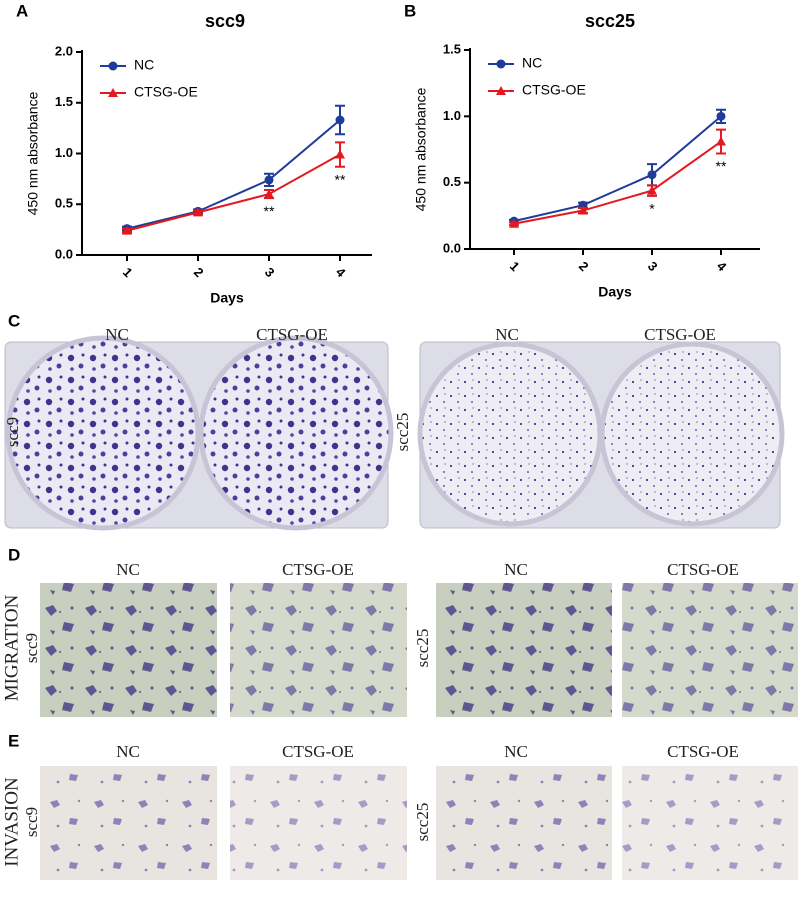  I want to click on panel-label: E, so click(13, 740).